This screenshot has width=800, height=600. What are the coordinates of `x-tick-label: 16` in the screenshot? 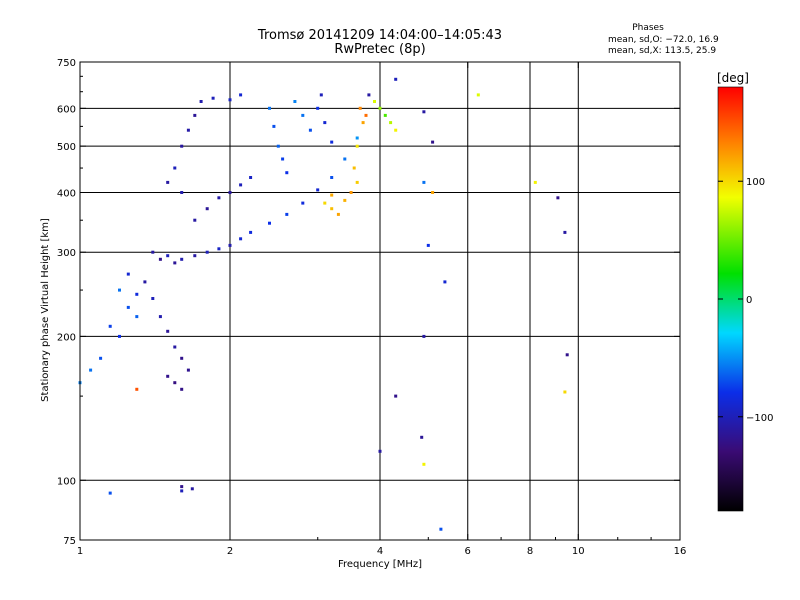 It's located at (680, 551).